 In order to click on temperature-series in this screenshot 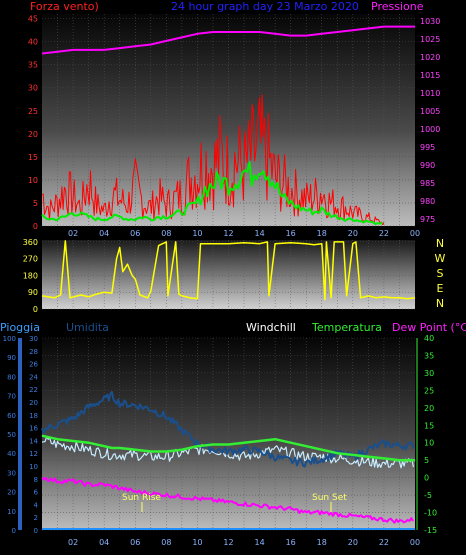, I will do `click(228, 448)`.